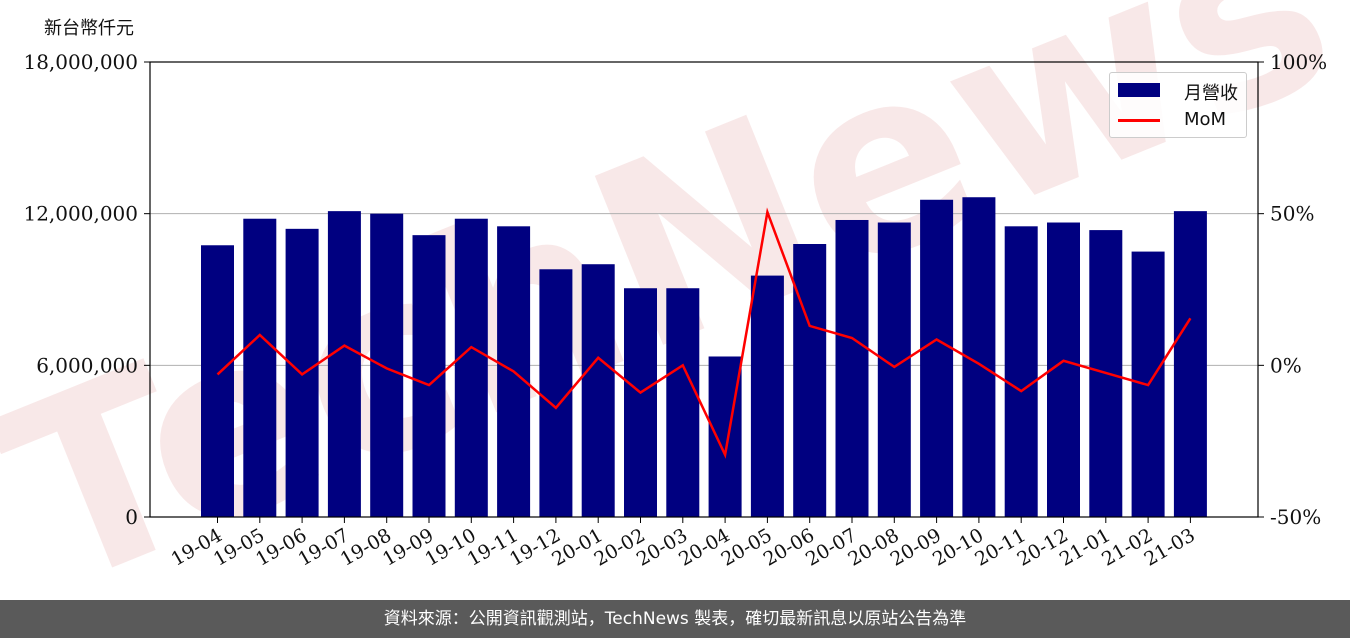 This screenshot has width=1350, height=638. Describe the element at coordinates (1139, 120) in the screenshot. I see `legend-line-swatch` at that location.